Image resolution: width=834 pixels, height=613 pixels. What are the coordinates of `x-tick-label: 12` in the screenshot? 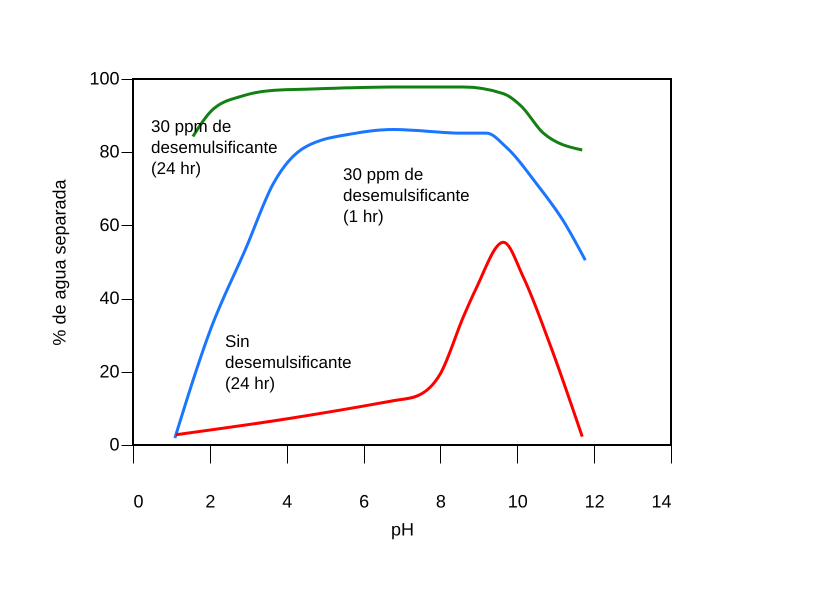 It's located at (594, 502).